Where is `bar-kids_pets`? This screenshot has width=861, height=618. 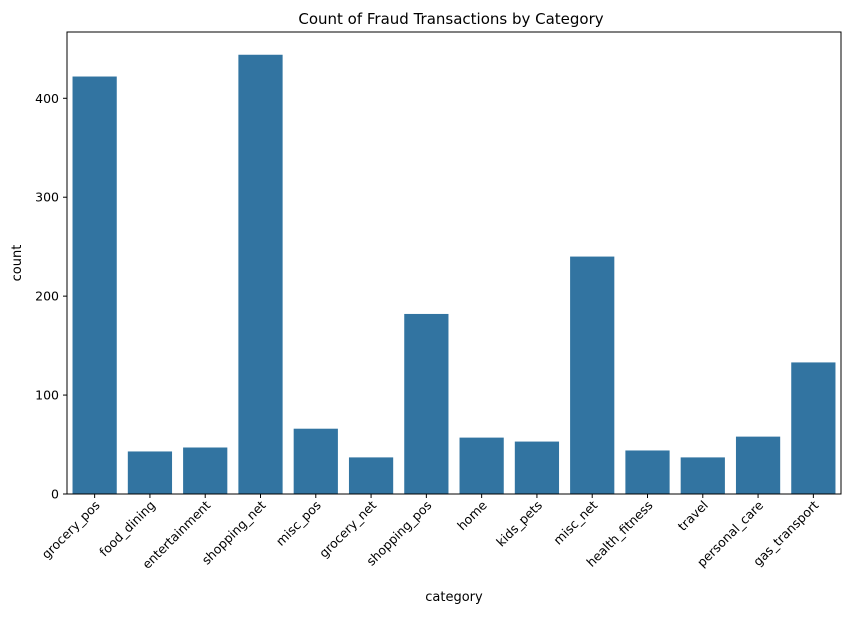
bar-kids_pets is located at coordinates (537, 467).